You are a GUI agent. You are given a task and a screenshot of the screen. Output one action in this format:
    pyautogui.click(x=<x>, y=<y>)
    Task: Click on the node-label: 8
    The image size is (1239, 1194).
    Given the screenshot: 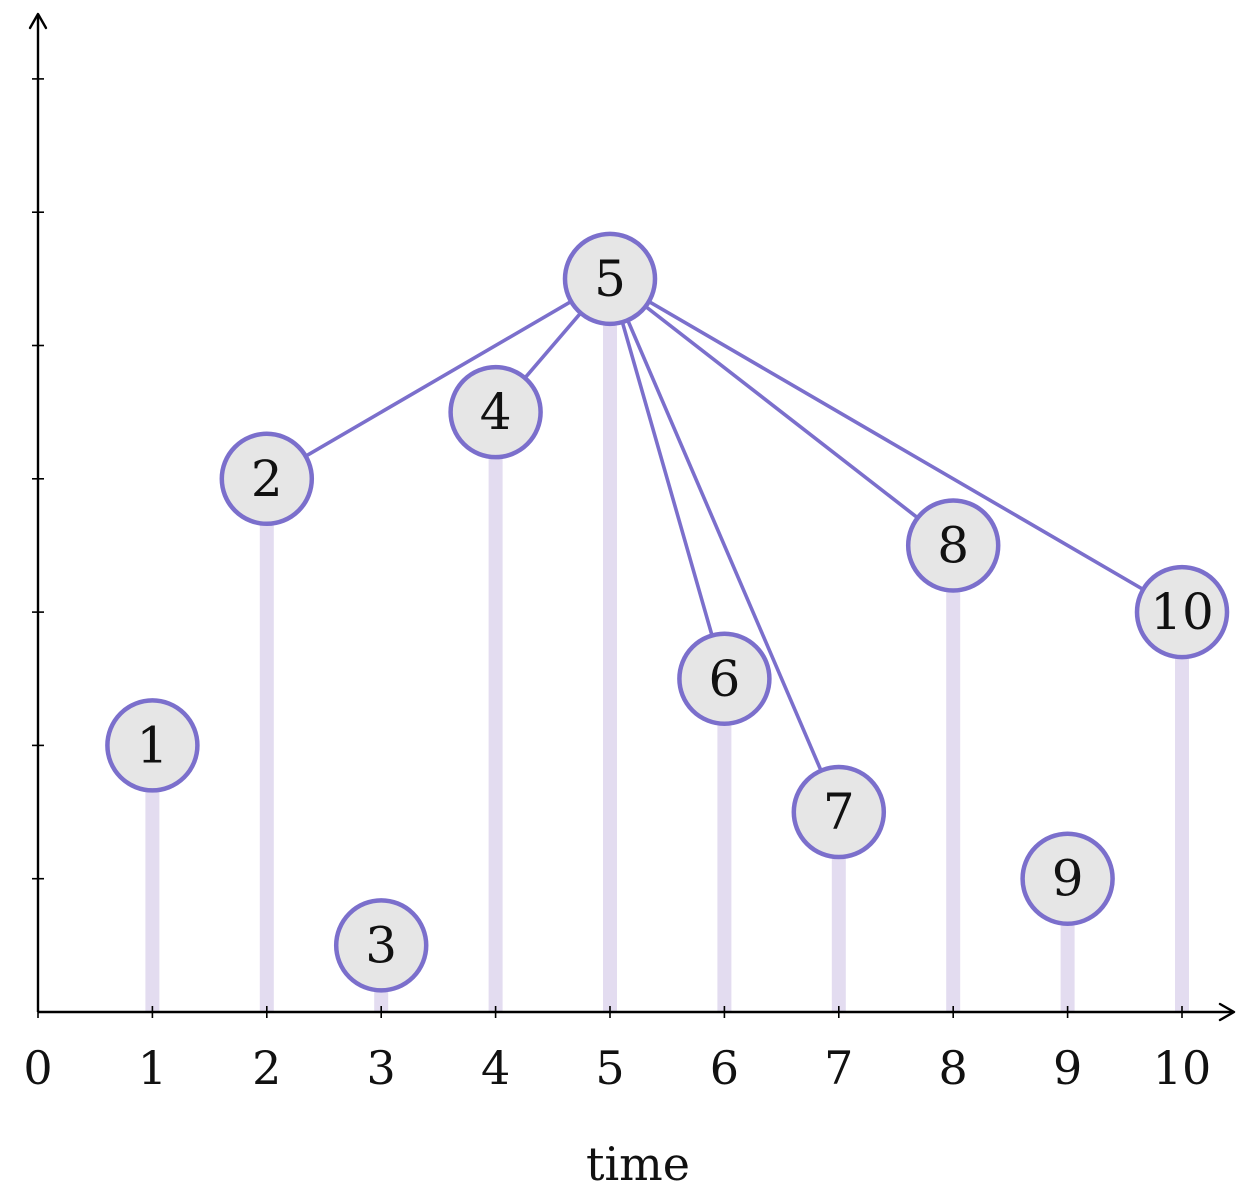 What is the action you would take?
    pyautogui.click(x=953, y=545)
    